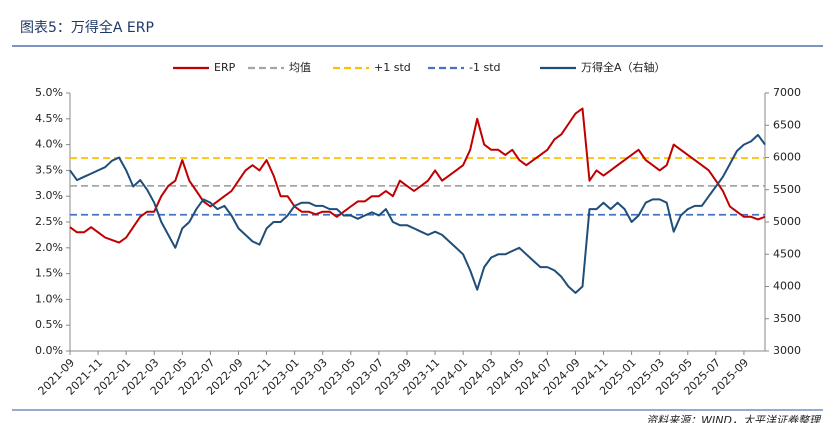  What do you see at coordinates (623, 67) in the screenshot?
I see `legend-label: 万得全A（右轴）` at bounding box center [623, 67].